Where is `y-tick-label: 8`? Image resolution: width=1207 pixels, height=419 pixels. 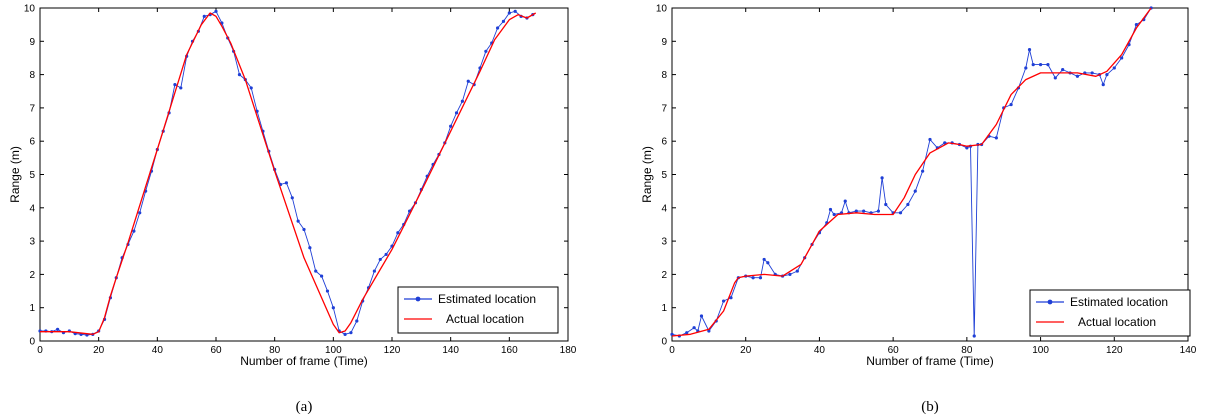 y-tick-label: 8 is located at coordinates (664, 75).